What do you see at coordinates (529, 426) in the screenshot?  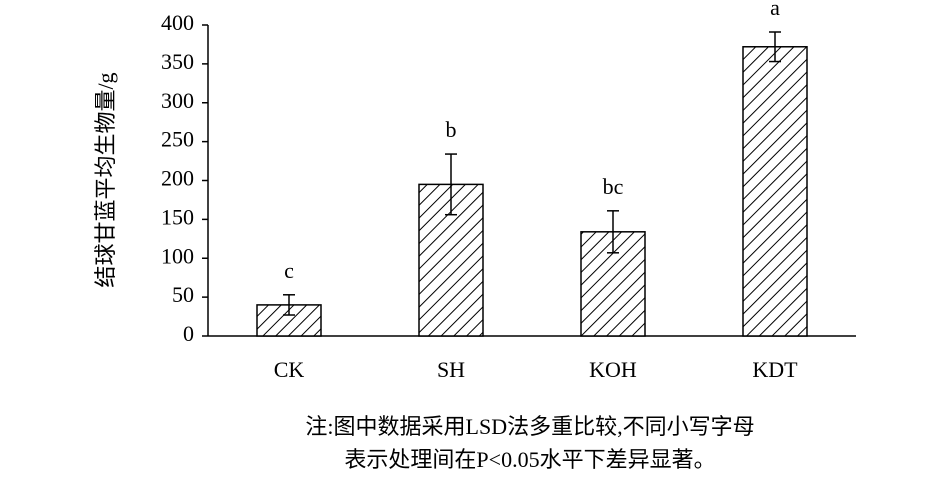 I see `note-line: 注:图中数据采用LSD法多重比较,不同小写字母` at bounding box center [529, 426].